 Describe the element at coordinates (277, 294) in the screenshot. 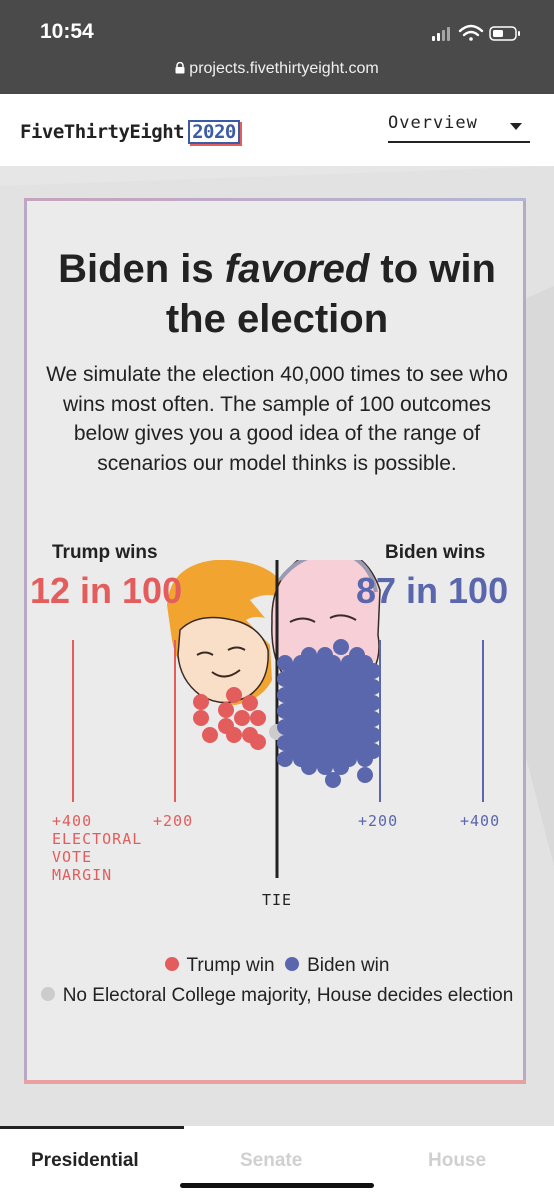

I see `headline: Biden is favored to win the election` at that location.